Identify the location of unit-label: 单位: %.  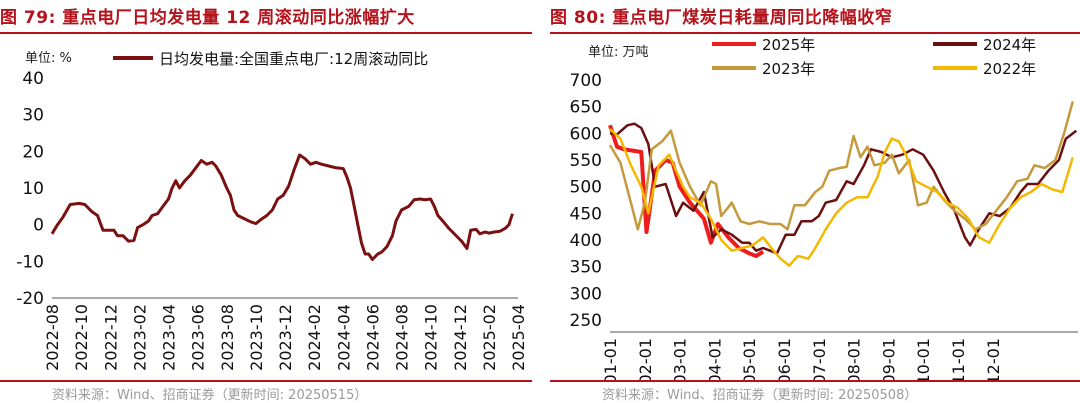
(48, 58).